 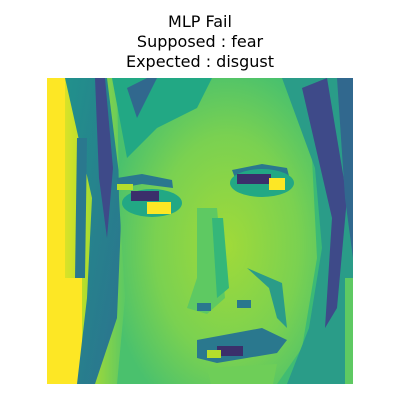 What do you see at coordinates (159, 208) in the screenshot?
I see `left-eye-highlight` at bounding box center [159, 208].